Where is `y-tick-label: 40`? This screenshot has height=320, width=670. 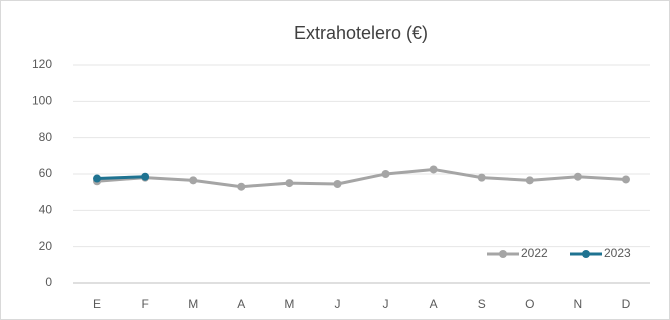 y-tick-label: 40 is located at coordinates (46, 210).